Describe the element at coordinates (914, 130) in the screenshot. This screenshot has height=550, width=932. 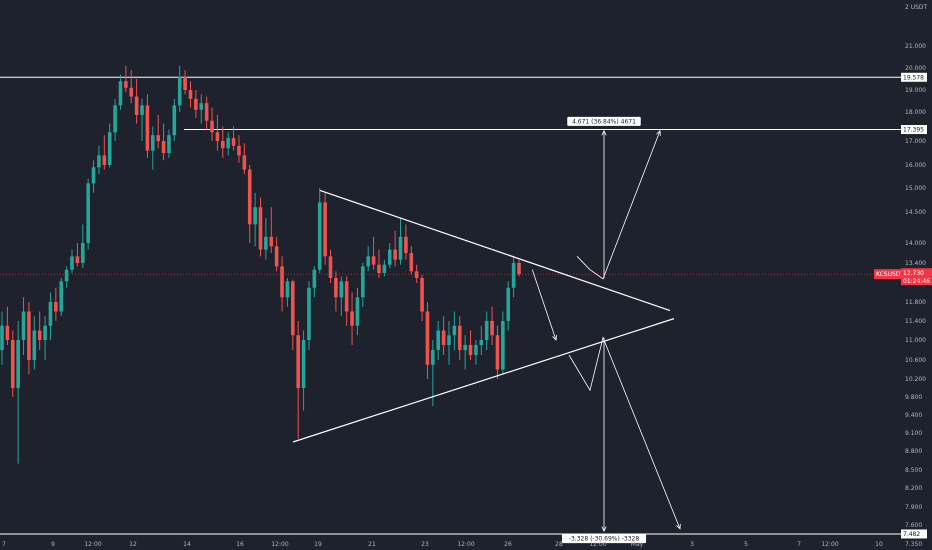
I see `level-badge` at that location.